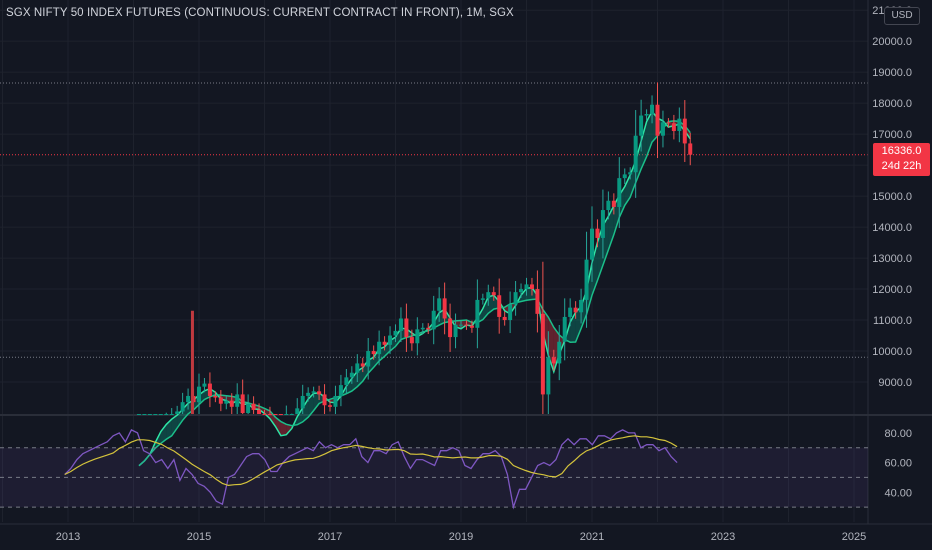  What do you see at coordinates (371, 461) in the screenshot?
I see `rsi-ma-line` at bounding box center [371, 461].